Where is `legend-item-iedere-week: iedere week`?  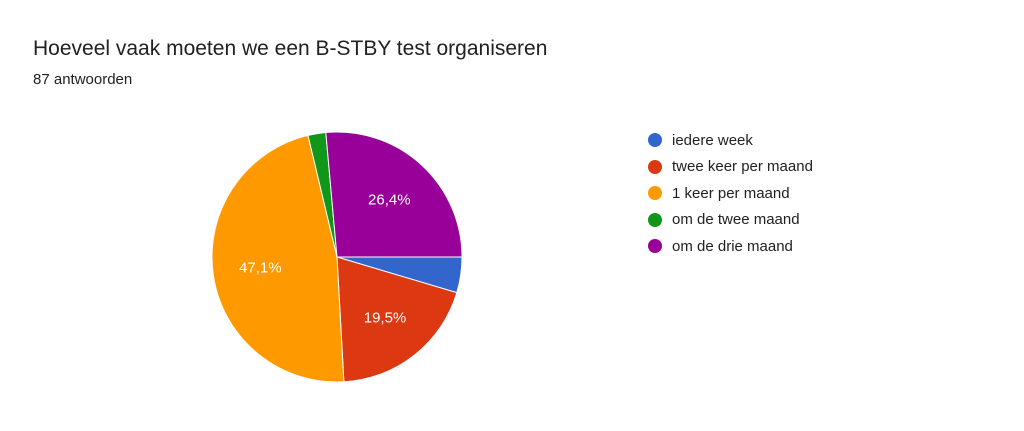
legend-item-iedere-week: iedere week is located at coordinates (730, 140).